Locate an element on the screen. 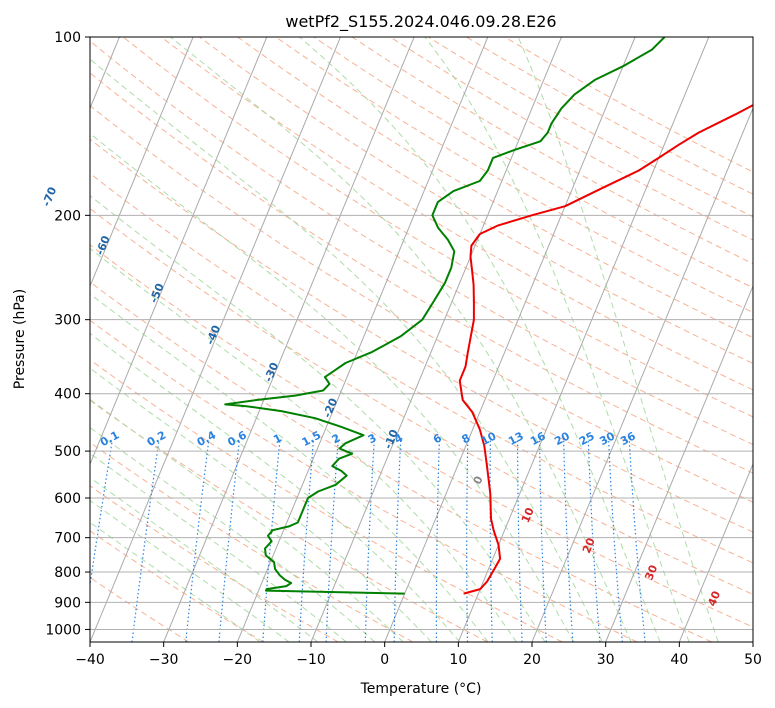 The height and width of the screenshot is (708, 775). x-tick-label: −30 is located at coordinates (164, 660).